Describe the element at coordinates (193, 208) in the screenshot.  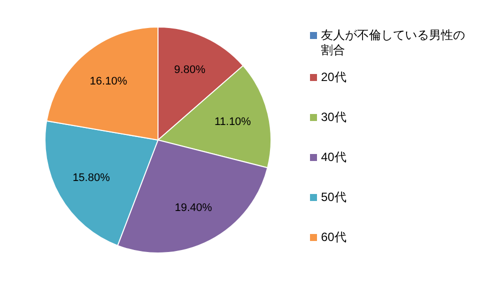
I see `data-label: 19.40%` at that location.